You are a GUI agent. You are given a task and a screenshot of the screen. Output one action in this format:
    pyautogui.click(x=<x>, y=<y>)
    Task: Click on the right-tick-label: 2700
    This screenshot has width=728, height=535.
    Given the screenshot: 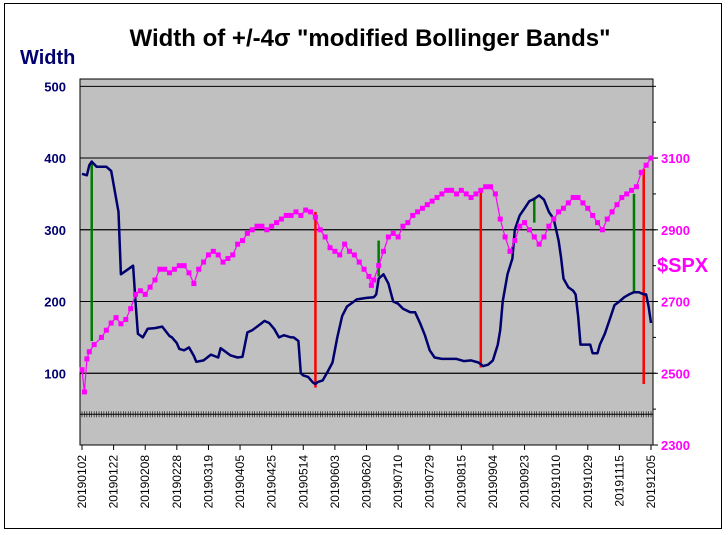 What is the action you would take?
    pyautogui.click(x=675, y=302)
    